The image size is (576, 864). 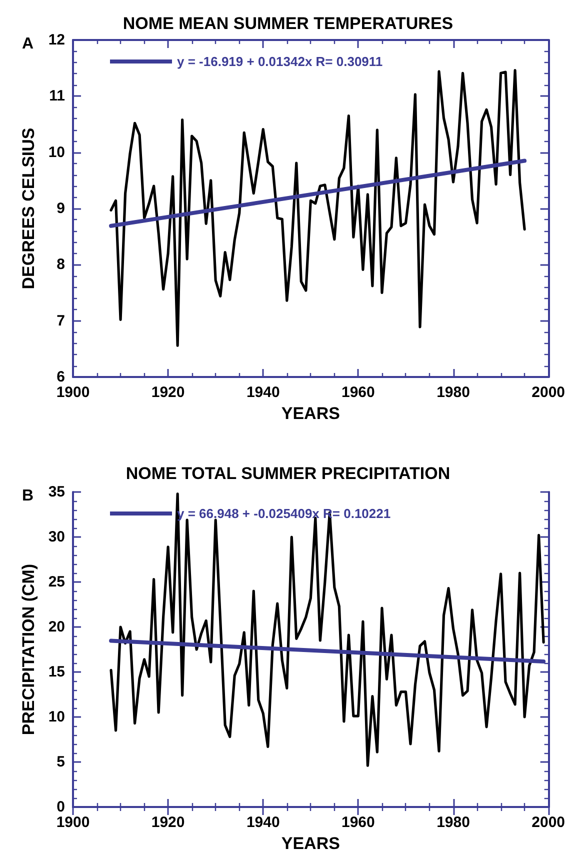 What do you see at coordinates (28, 496) in the screenshot?
I see `text: B` at bounding box center [28, 496].